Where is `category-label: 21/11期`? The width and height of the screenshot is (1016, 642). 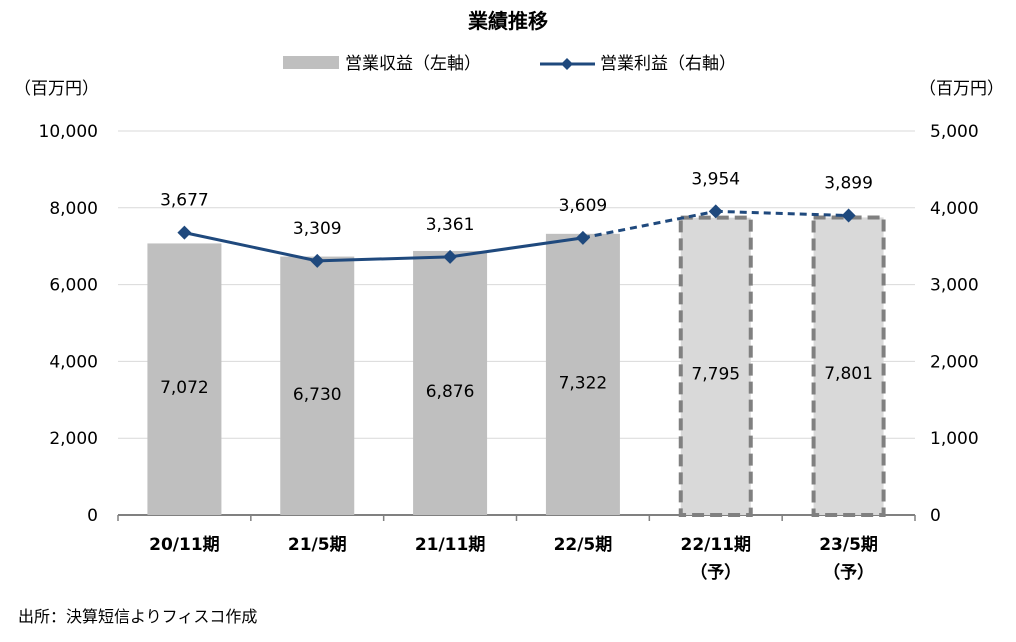 category-label: 21/11期 is located at coordinates (450, 545).